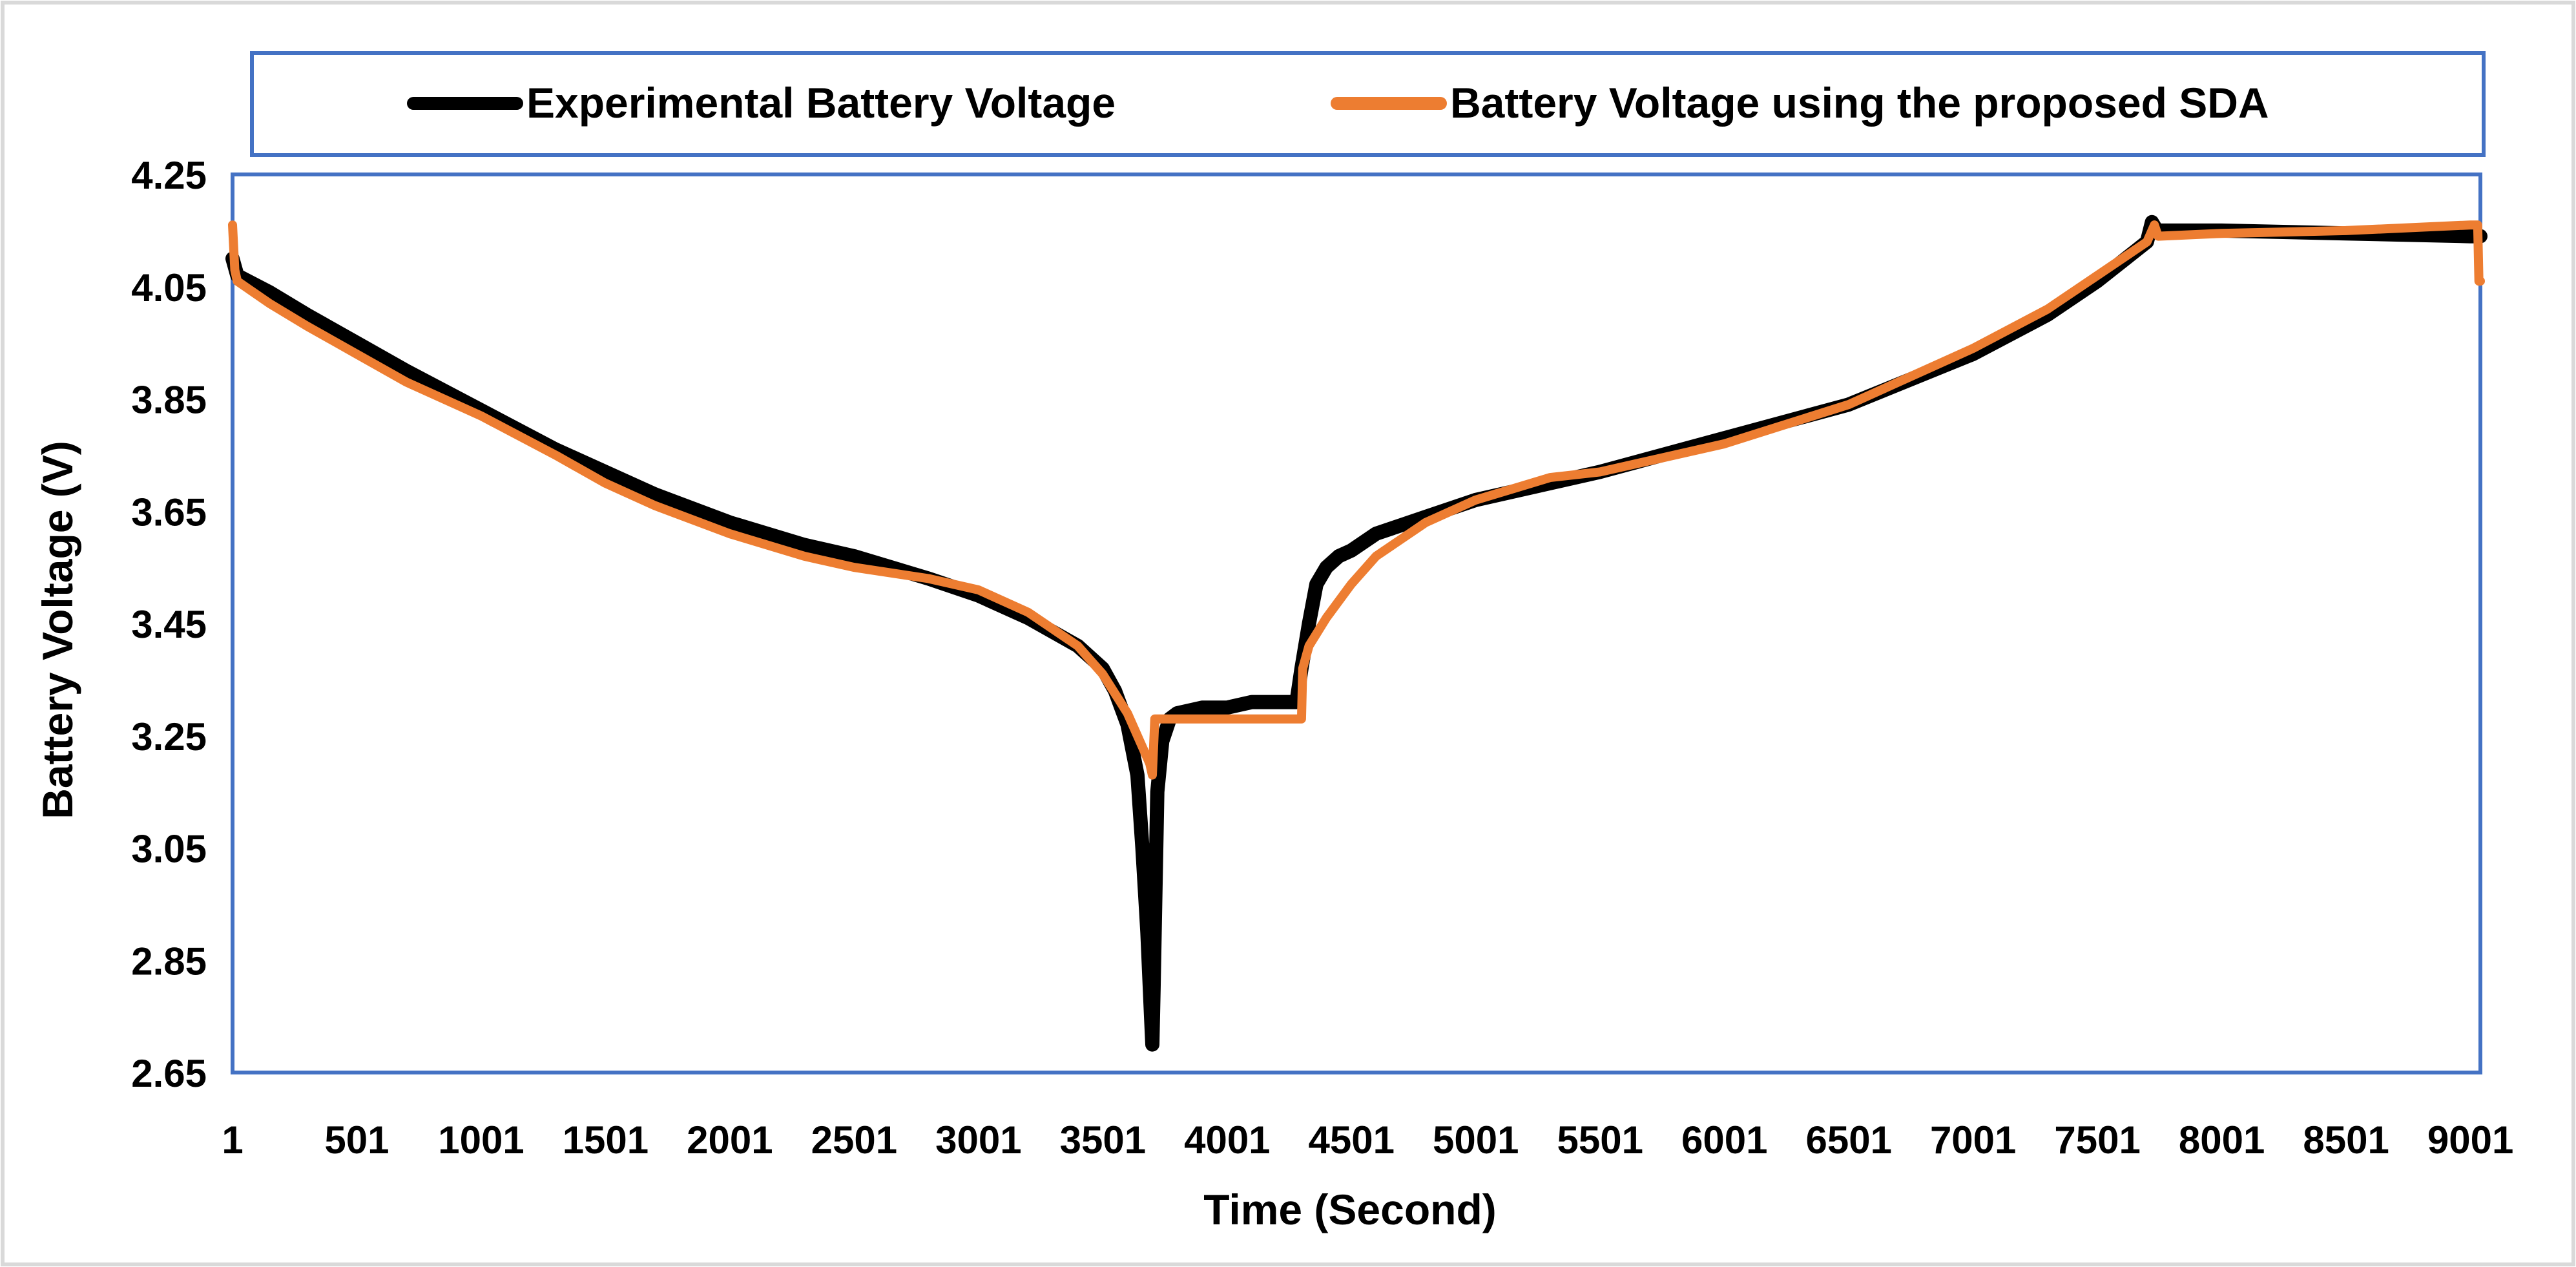  What do you see at coordinates (1352, 1140) in the screenshot?
I see `x-tick-label: 4501` at bounding box center [1352, 1140].